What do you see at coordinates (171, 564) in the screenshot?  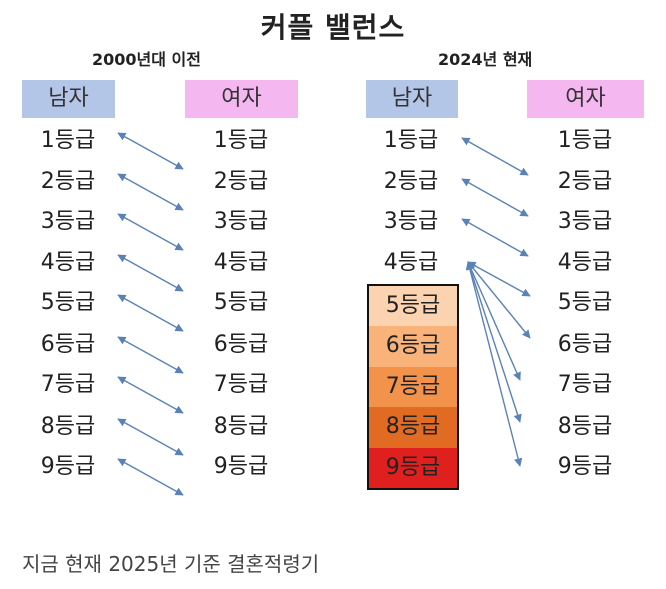 I see `caption: 지금 현재 2025년 기준 결혼적령기` at bounding box center [171, 564].